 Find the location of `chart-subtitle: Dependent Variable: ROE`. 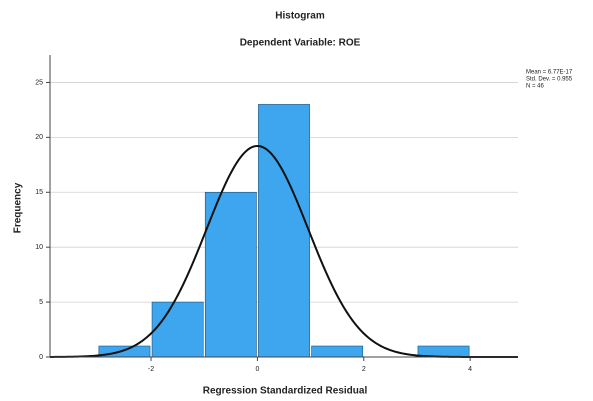

chart-subtitle: Dependent Variable: ROE is located at coordinates (300, 43).